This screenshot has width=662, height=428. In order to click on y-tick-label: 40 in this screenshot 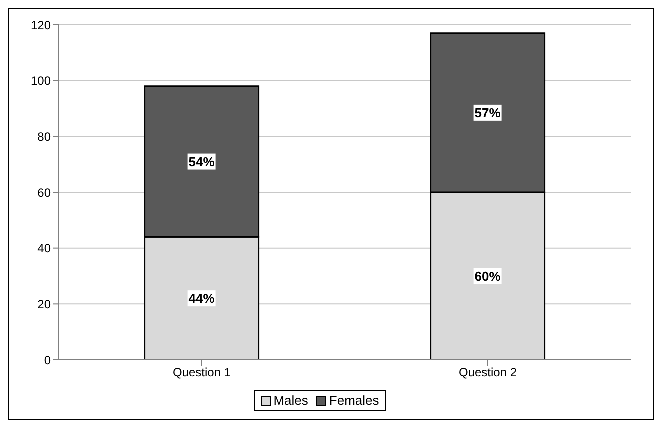, I will do `click(45, 249)`.